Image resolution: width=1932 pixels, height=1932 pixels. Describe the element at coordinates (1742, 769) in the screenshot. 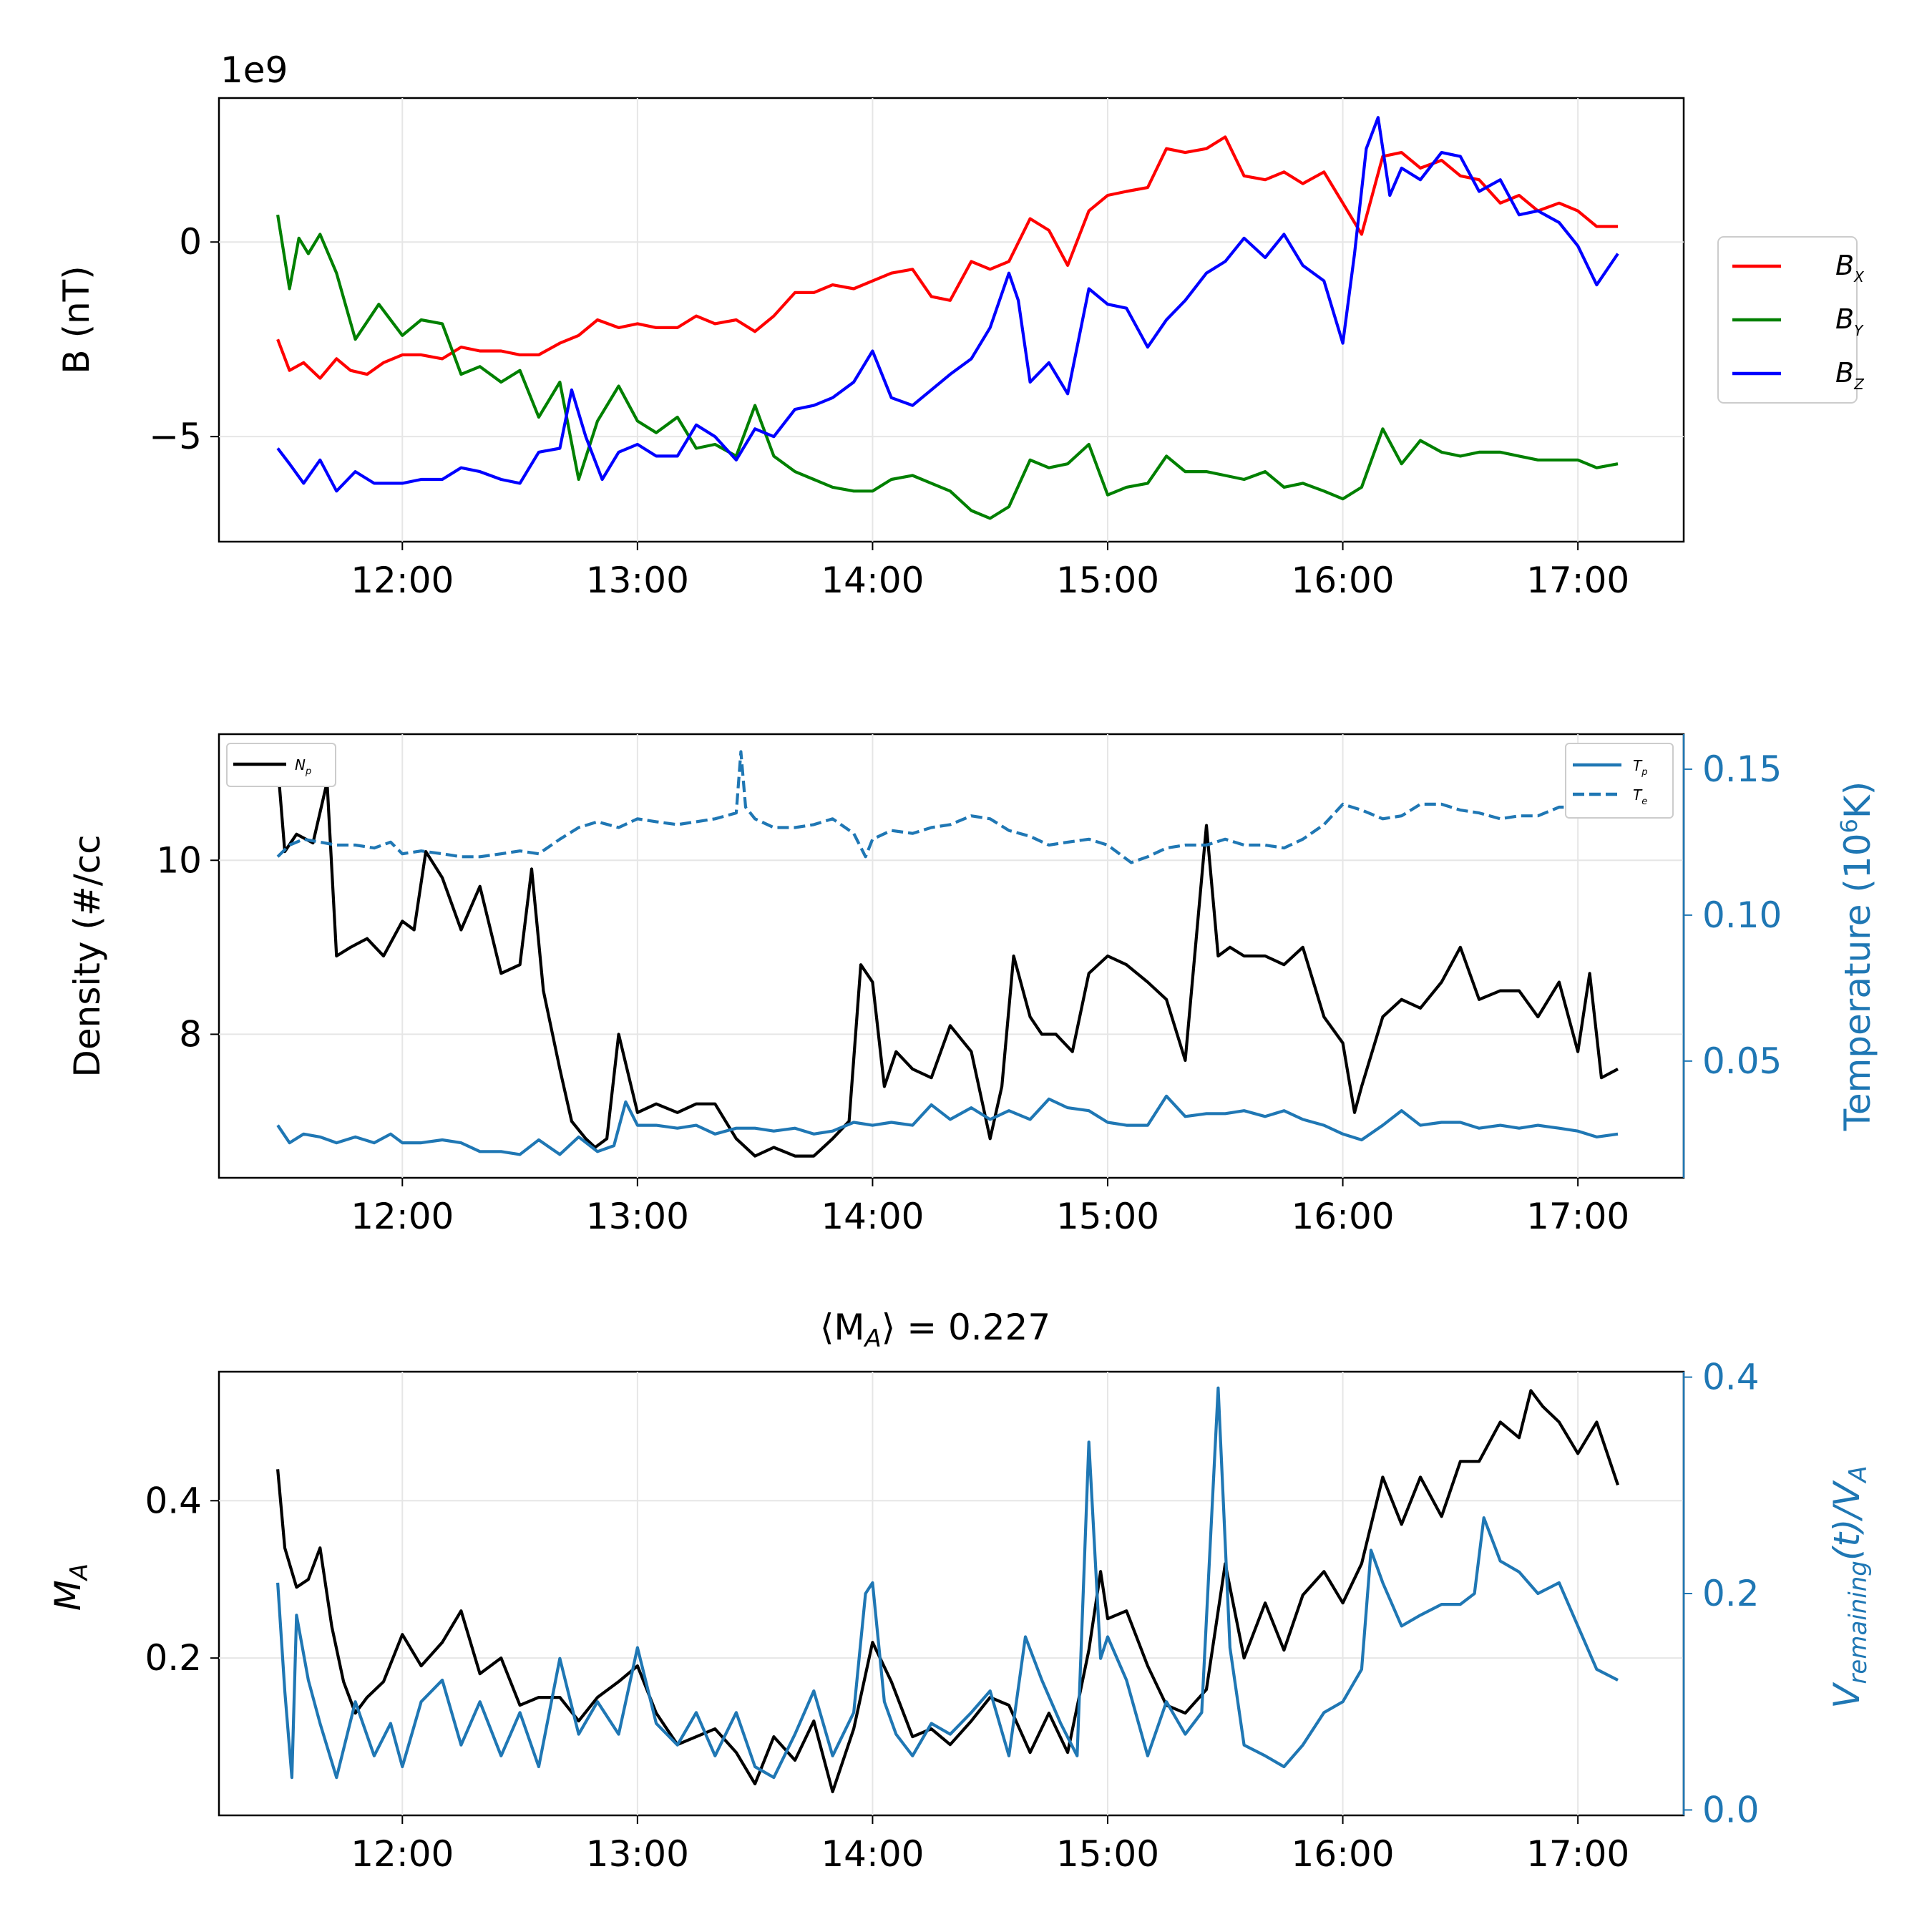

I see `y-tick-label-right: 0.15` at that location.